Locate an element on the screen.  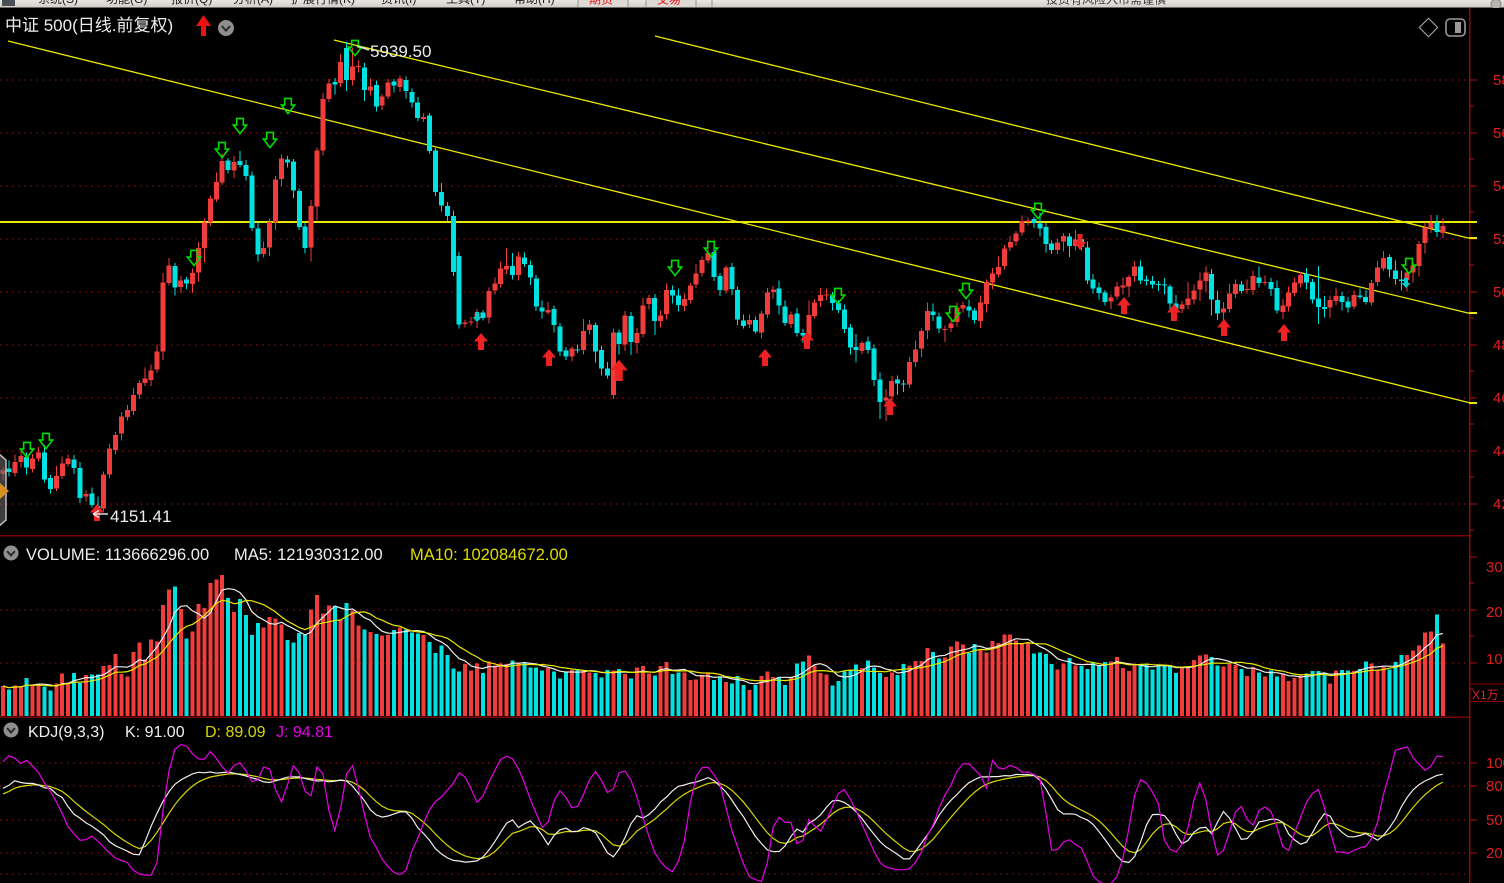
svg-text: D: 89.09 is located at coordinates (235, 732).